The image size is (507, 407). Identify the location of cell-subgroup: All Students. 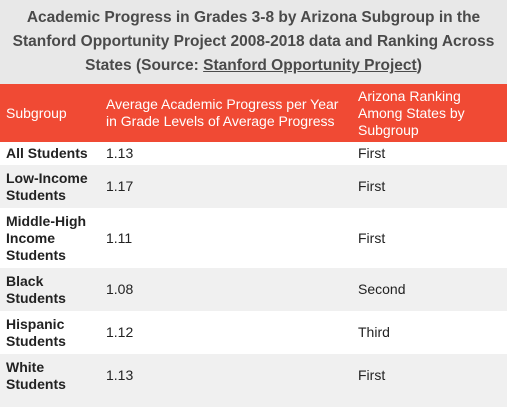
(50, 153).